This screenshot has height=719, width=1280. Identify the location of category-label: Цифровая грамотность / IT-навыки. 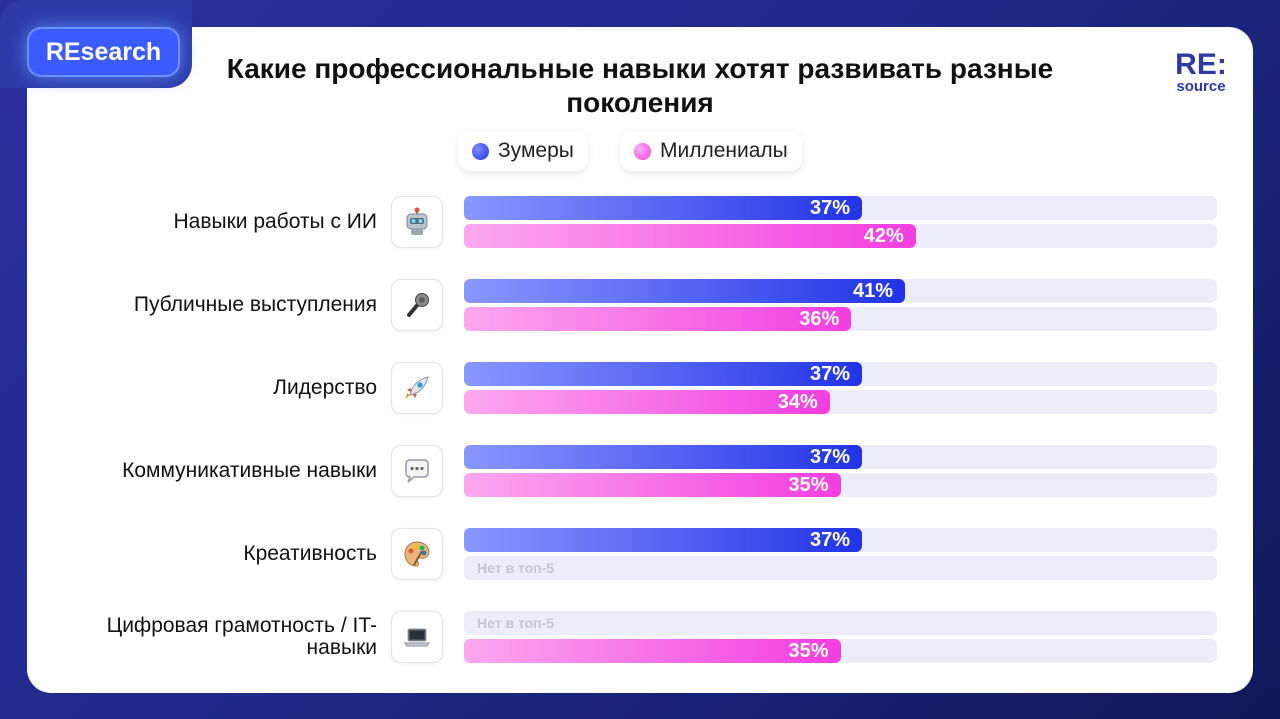
(241, 636).